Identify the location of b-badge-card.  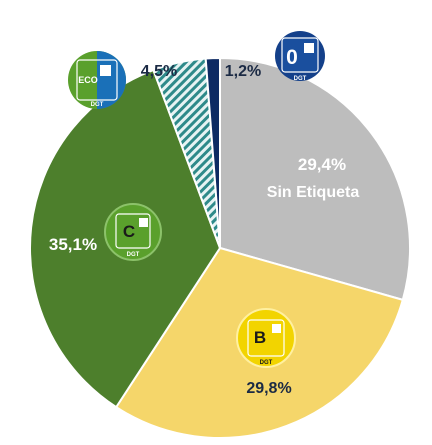
(266, 338).